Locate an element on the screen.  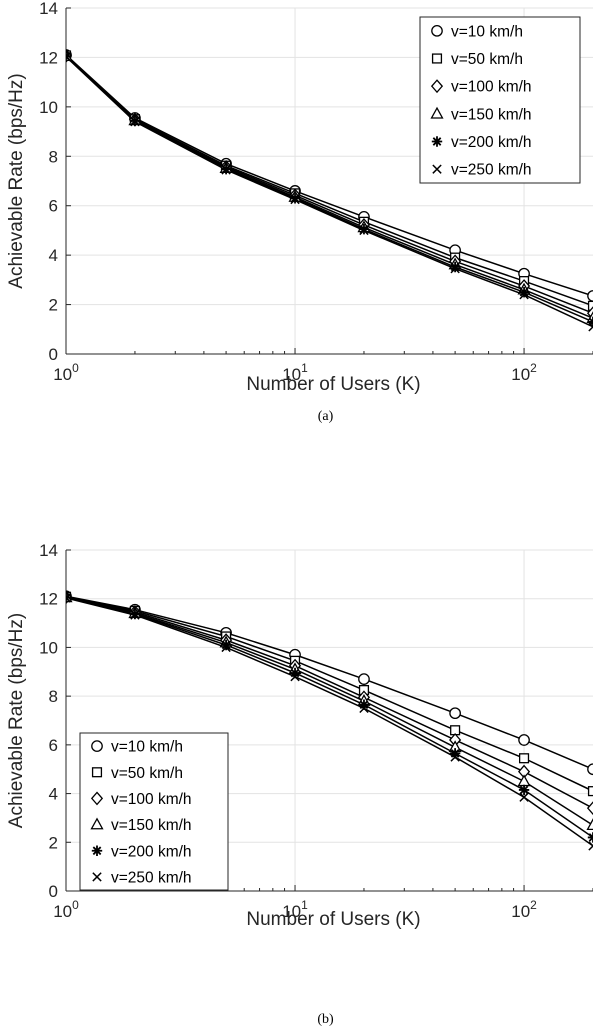
subfigure-caption: (b) is located at coordinates (325, 1019).